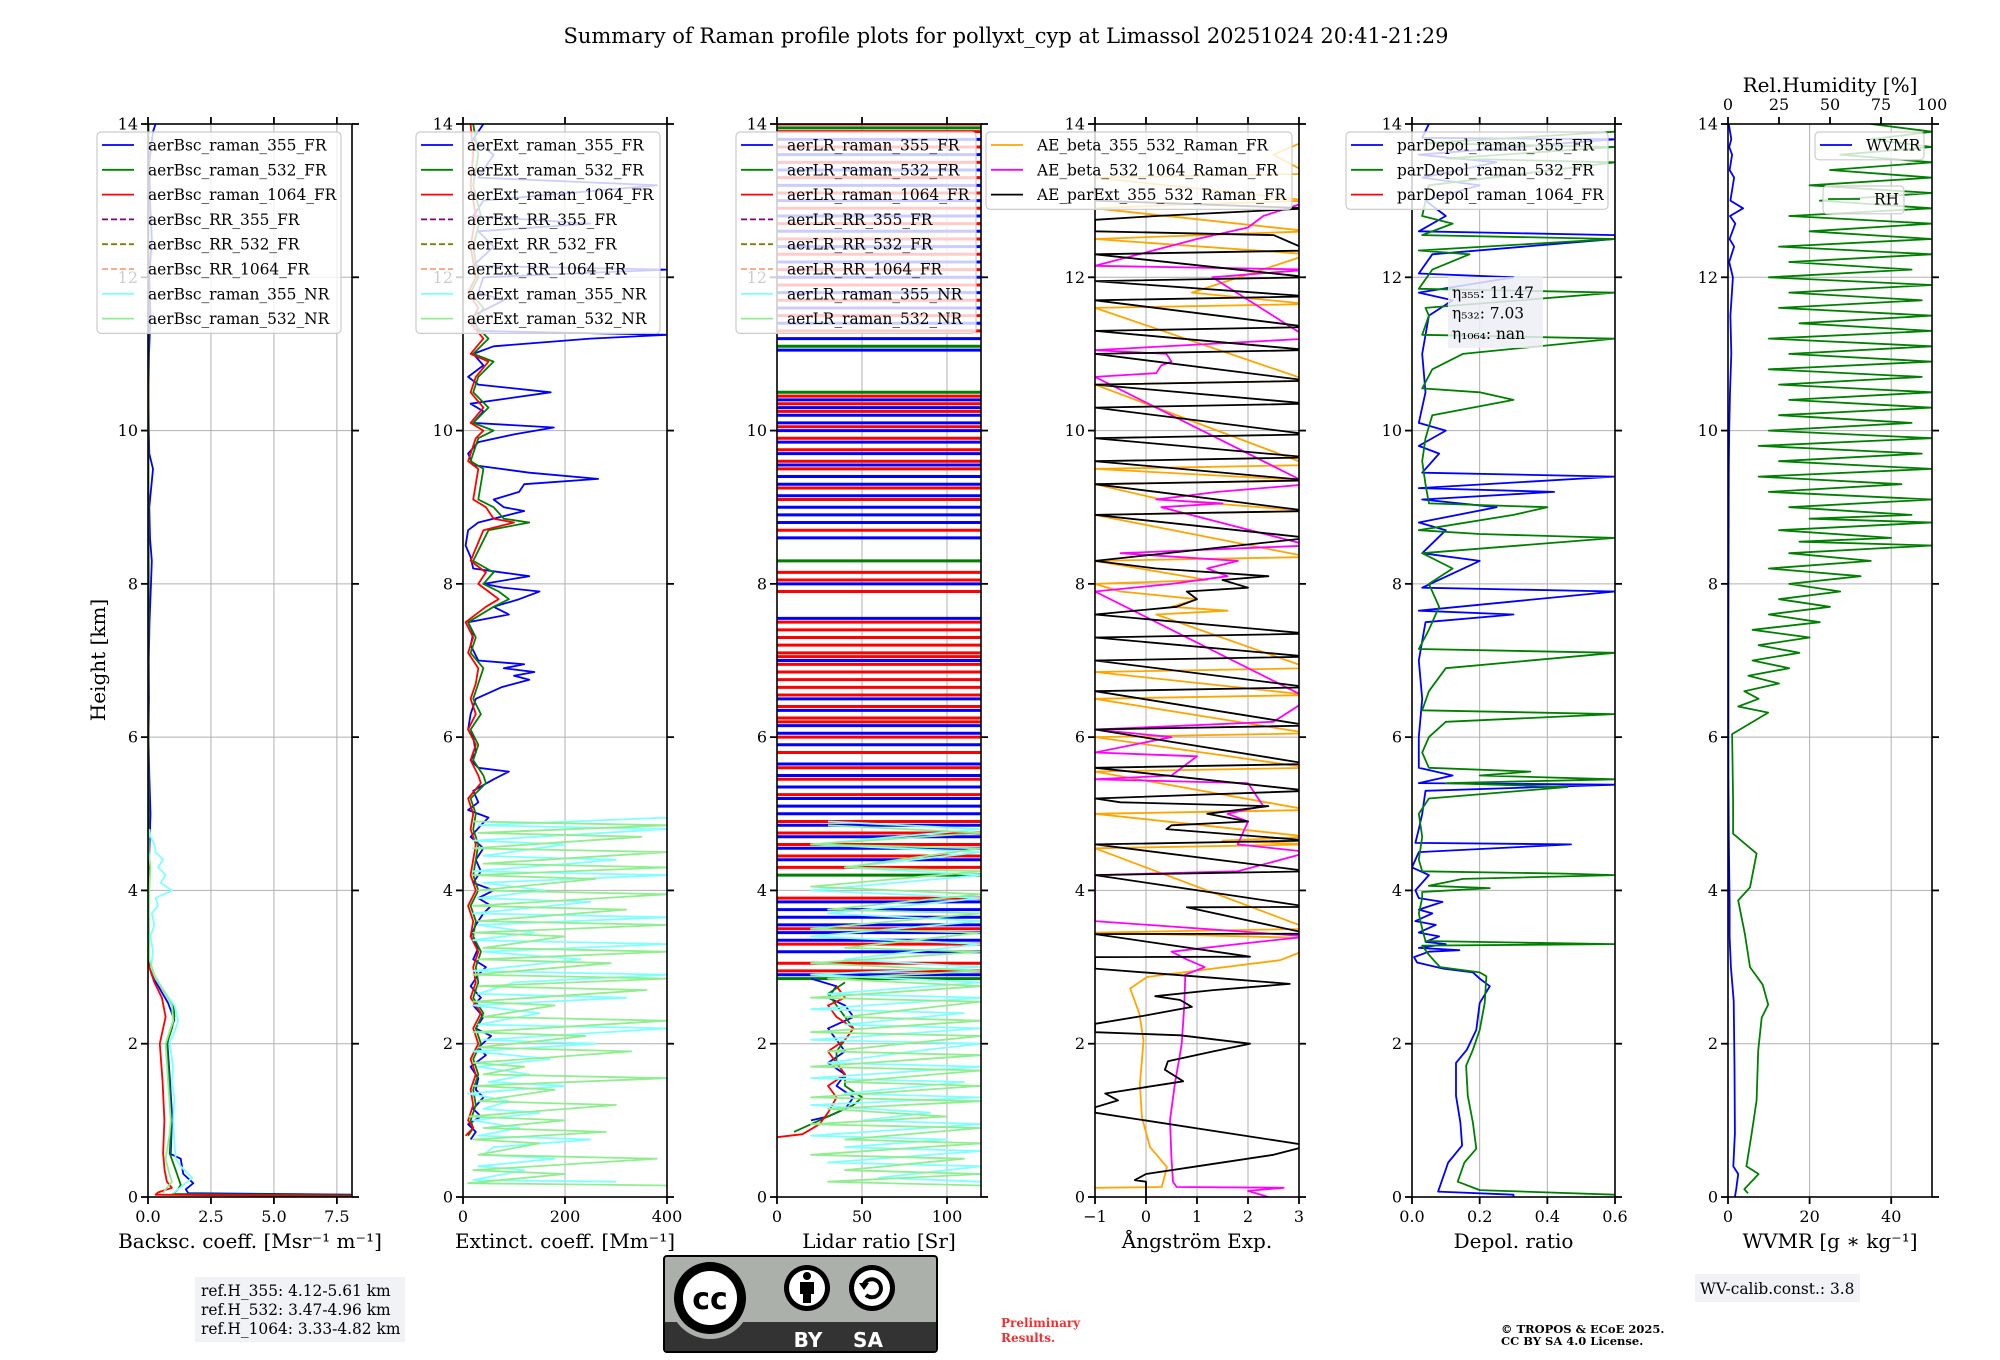  Describe the element at coordinates (667, 1216) in the screenshot. I see `x-tick-label: 400` at that location.